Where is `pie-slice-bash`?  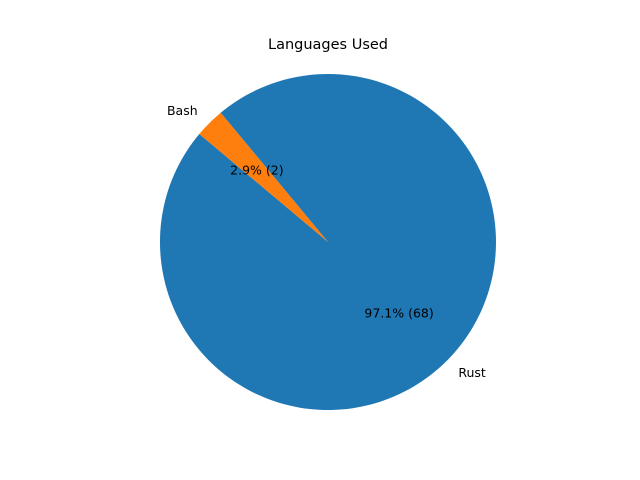
pie-slice-bash is located at coordinates (263, 177).